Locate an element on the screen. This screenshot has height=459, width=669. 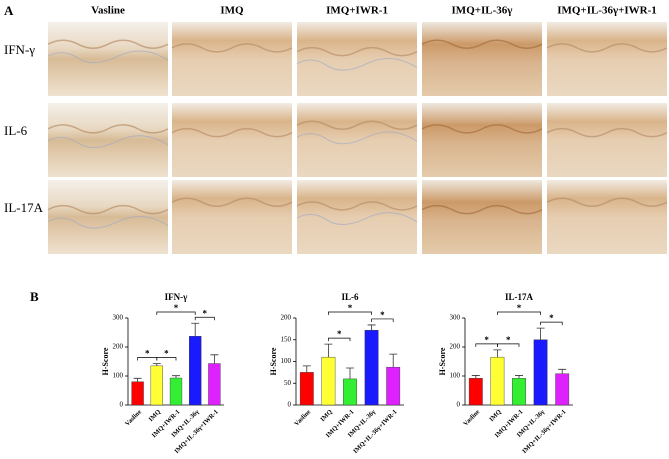
column-header: IMQ+IL-36γ is located at coordinates (482, 11).